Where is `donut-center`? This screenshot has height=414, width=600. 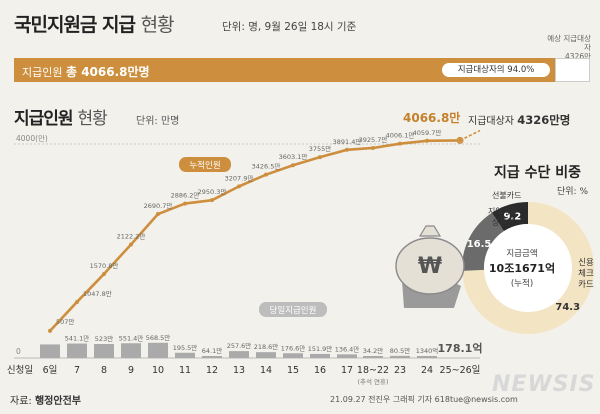 donut-center is located at coordinates (528, 268).